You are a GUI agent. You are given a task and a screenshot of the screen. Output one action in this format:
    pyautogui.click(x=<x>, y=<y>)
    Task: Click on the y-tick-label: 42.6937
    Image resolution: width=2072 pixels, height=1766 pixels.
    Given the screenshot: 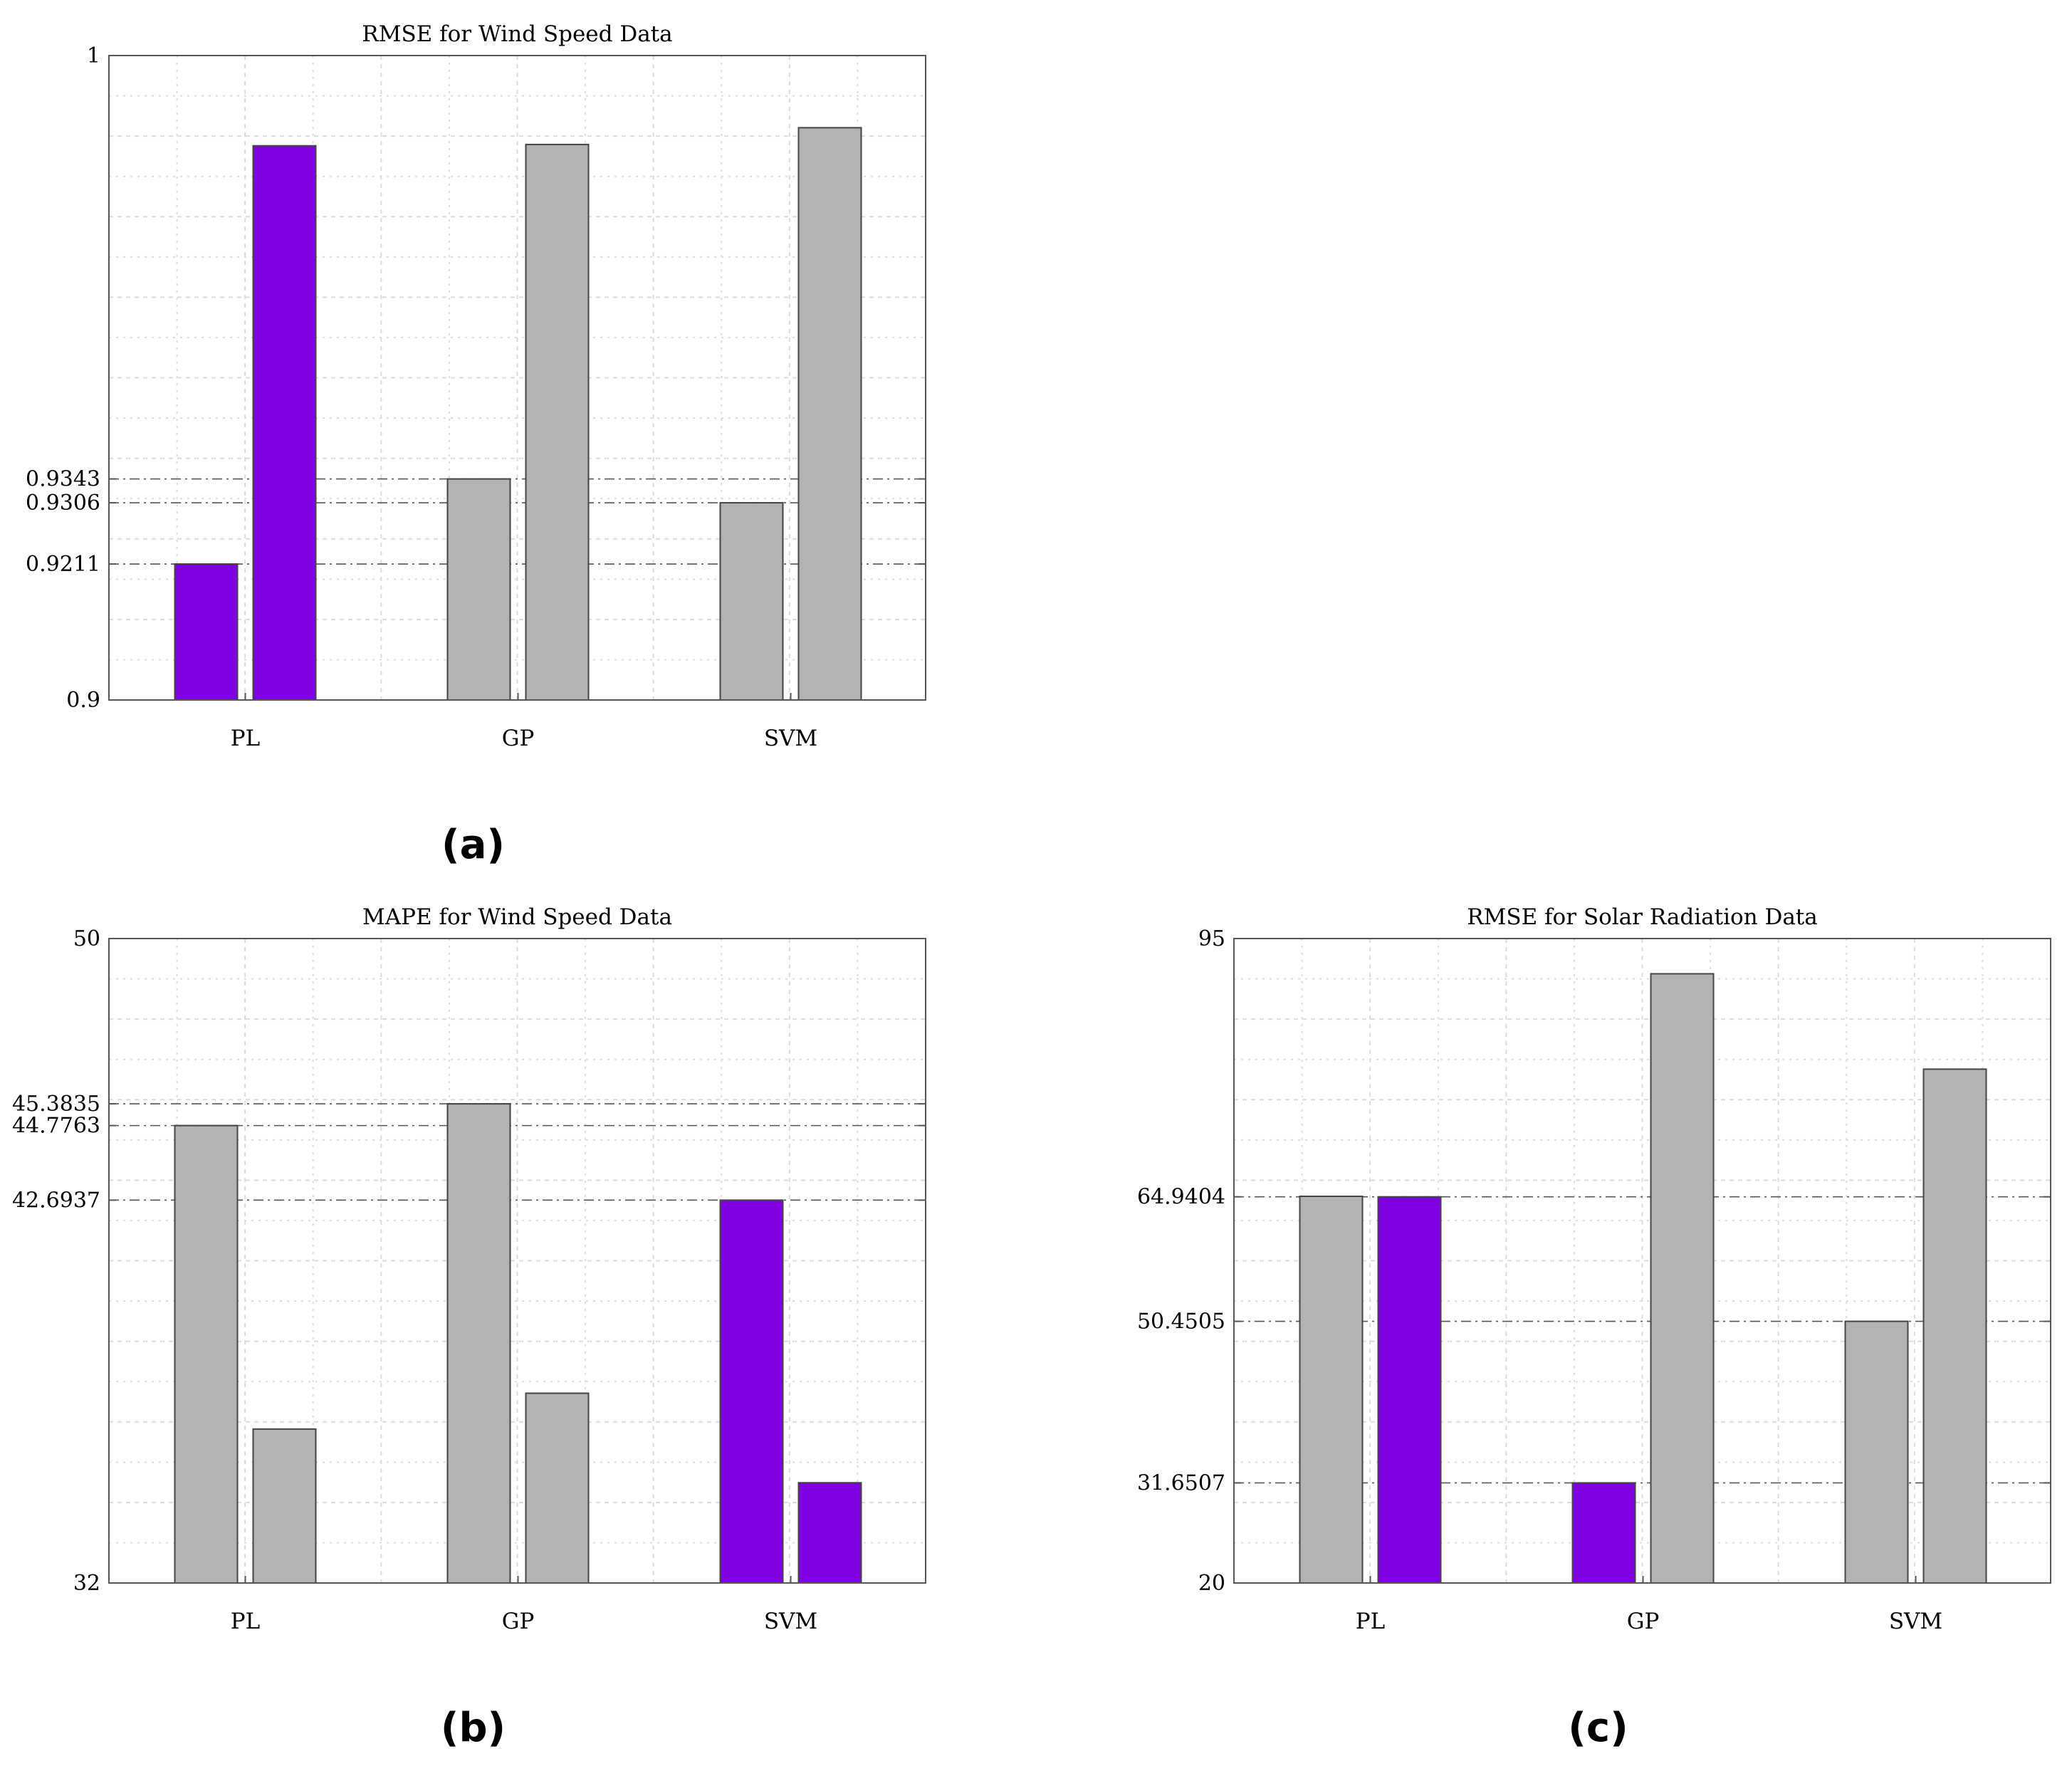 What is the action you would take?
    pyautogui.click(x=56, y=1200)
    